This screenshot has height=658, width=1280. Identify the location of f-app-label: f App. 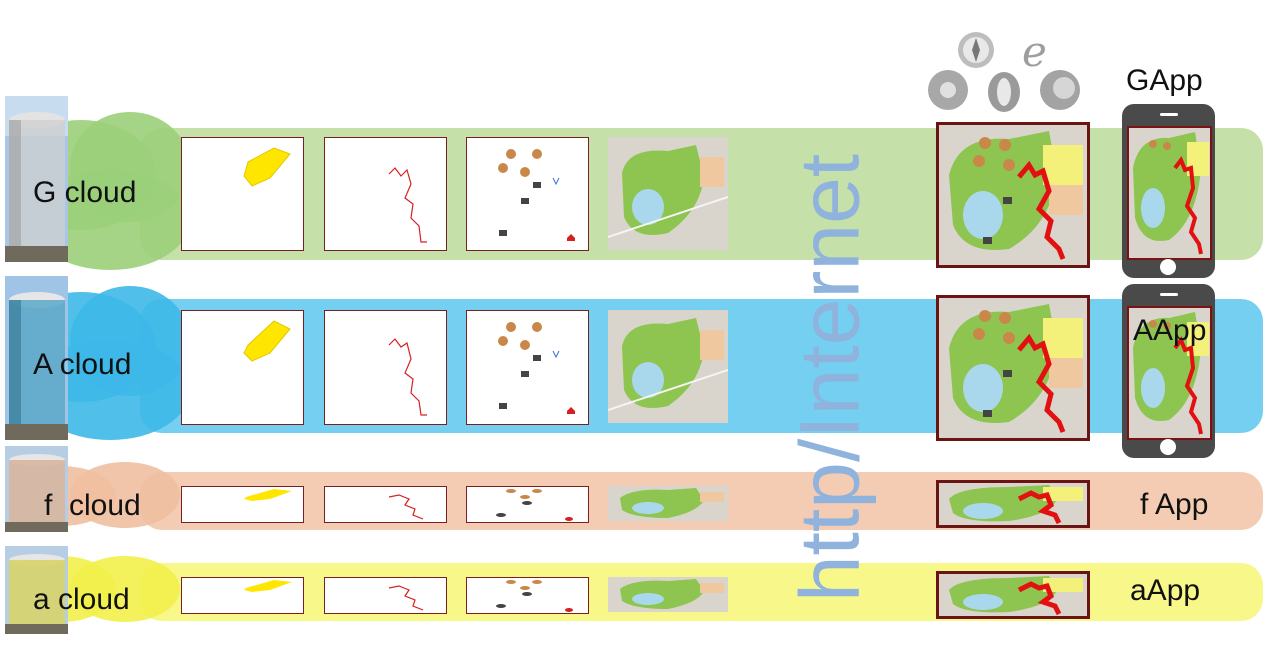
(1174, 504).